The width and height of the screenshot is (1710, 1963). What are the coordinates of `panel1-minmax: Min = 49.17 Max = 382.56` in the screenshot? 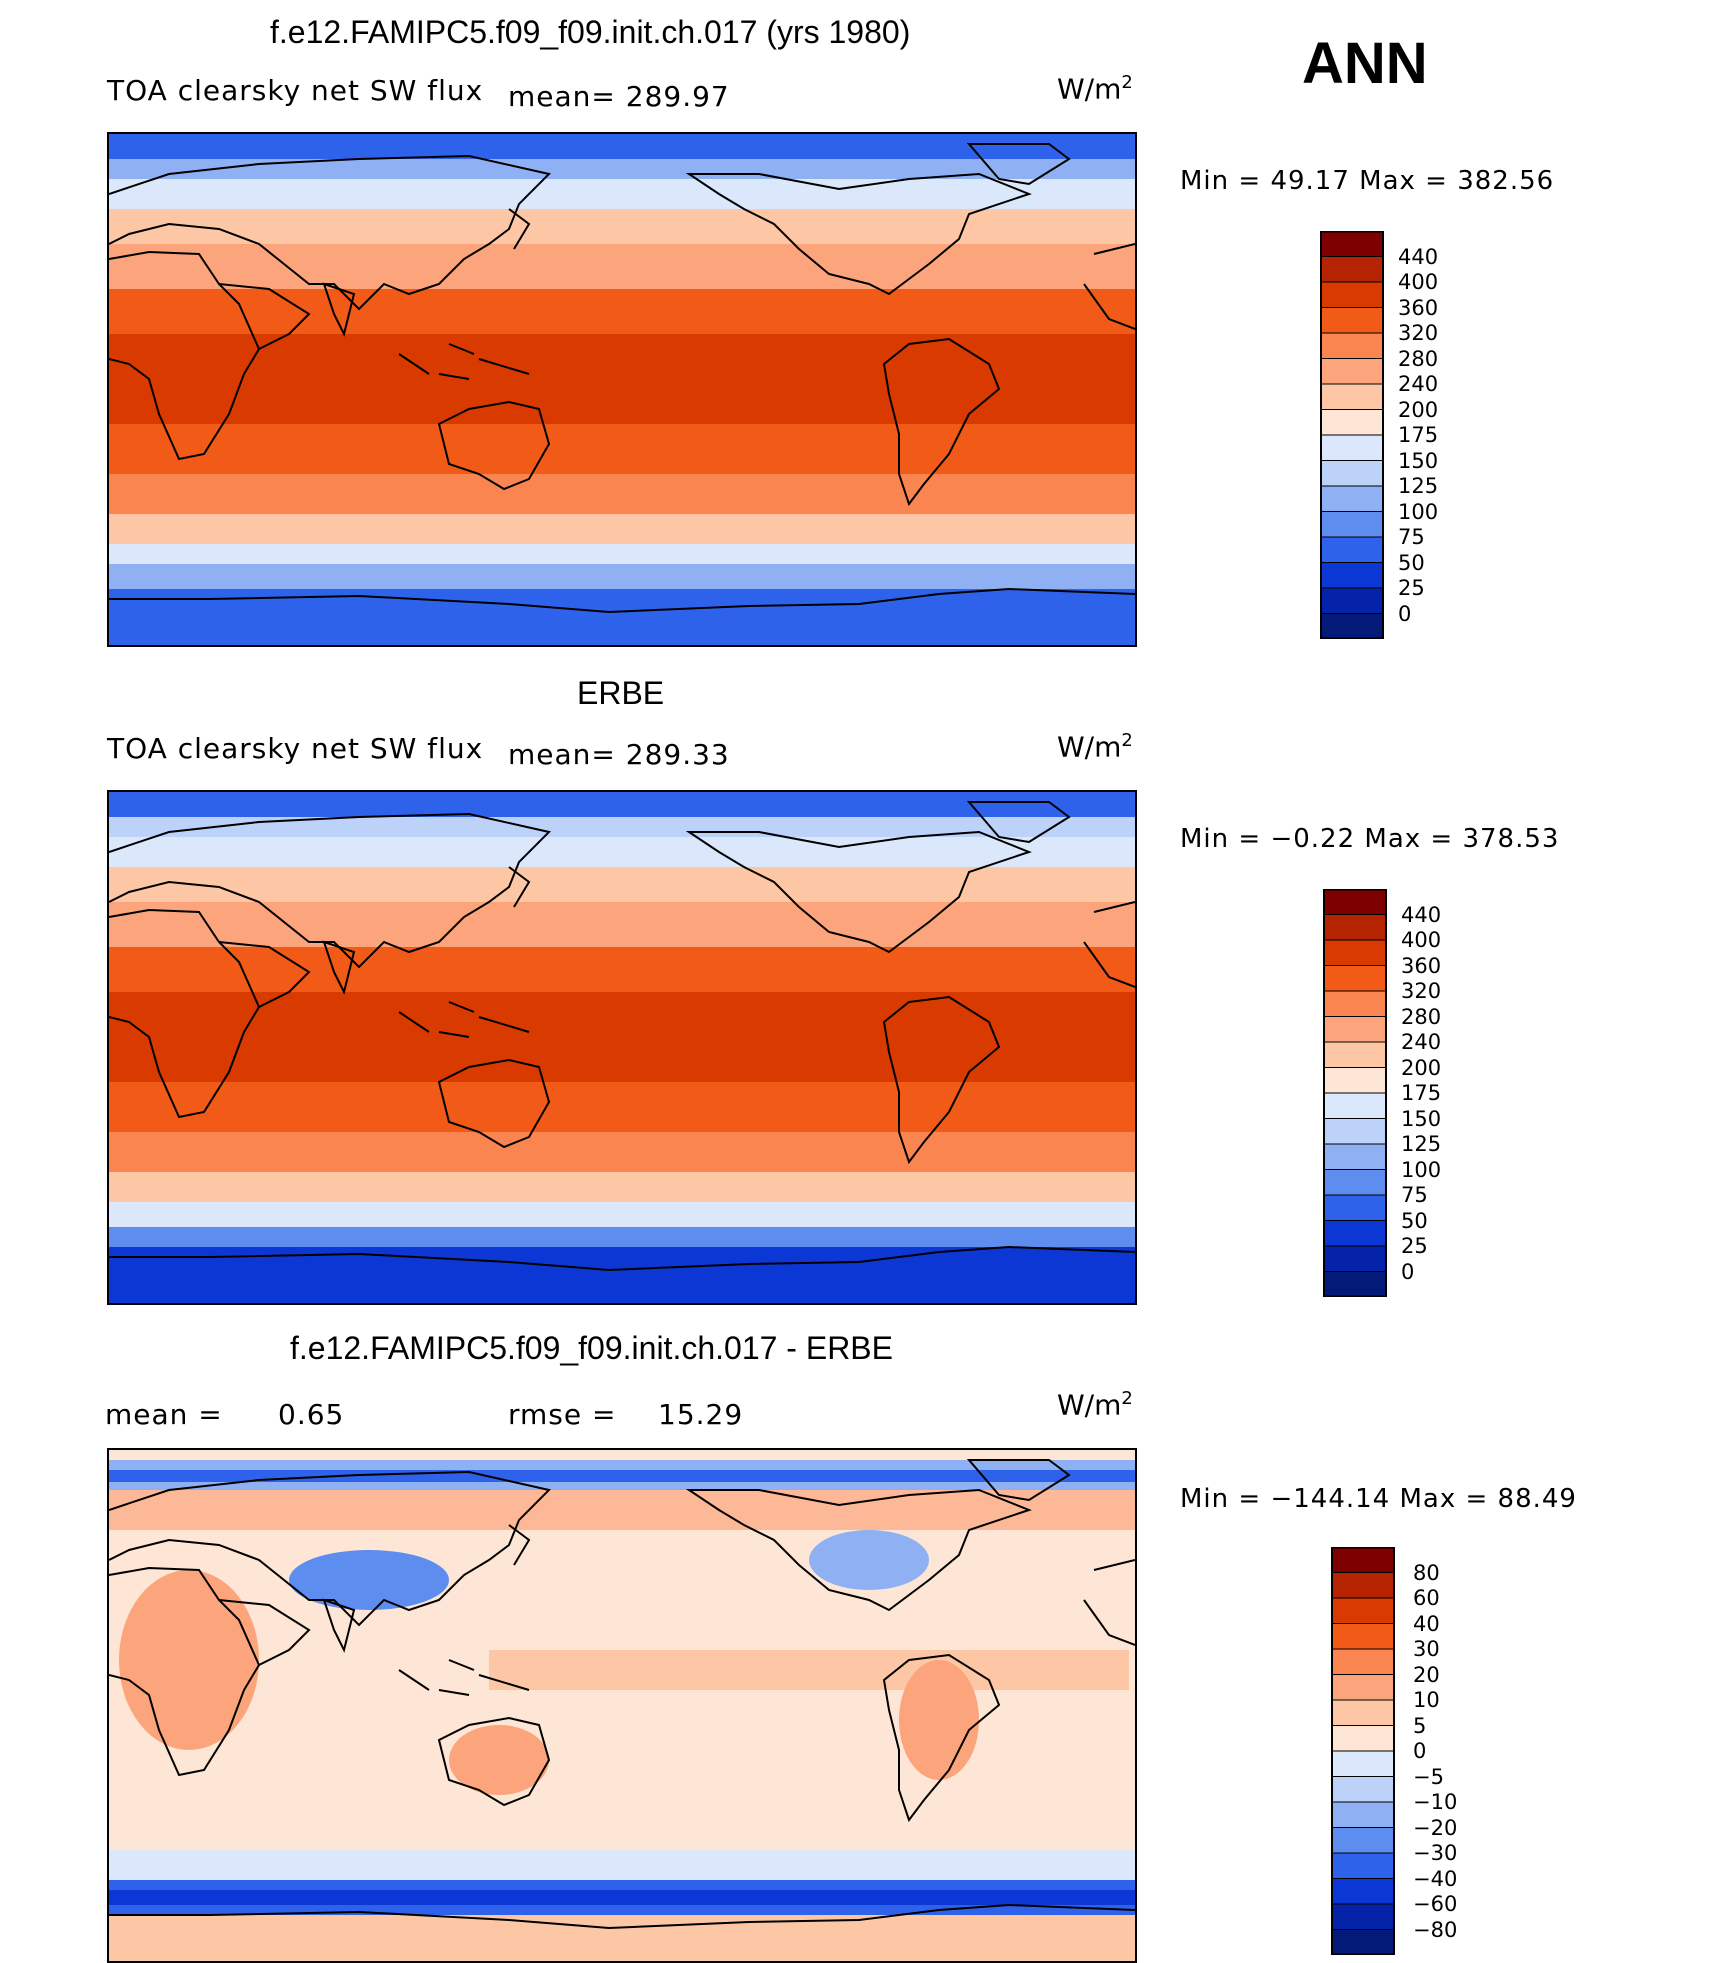 It's located at (1367, 181).